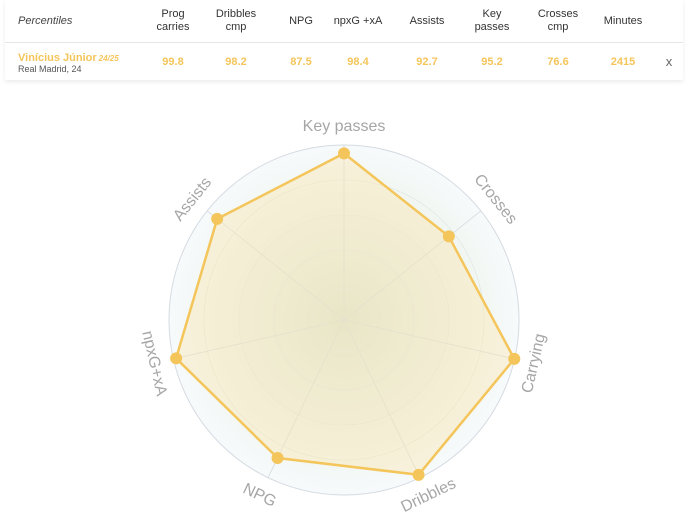  Describe the element at coordinates (173, 61) in the screenshot. I see `value-prog-carries: 99.8` at that location.